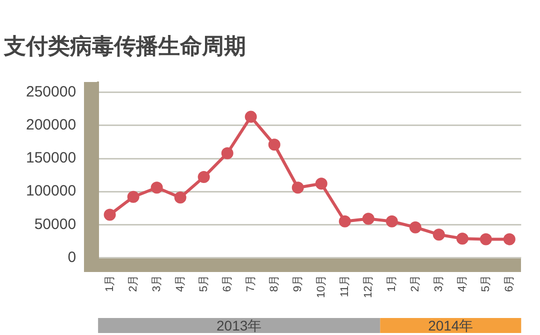 Image resolution: width=540 pixels, height=335 pixels. I want to click on x-tick-label: 7月, so click(250, 283).